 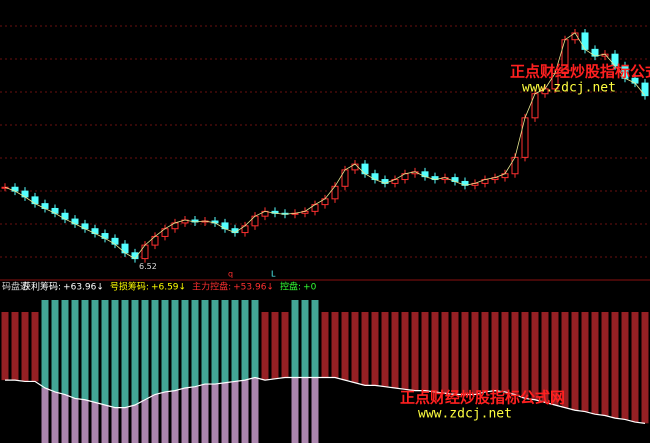 What do you see at coordinates (273, 274) in the screenshot?
I see `marker: L` at bounding box center [273, 274].